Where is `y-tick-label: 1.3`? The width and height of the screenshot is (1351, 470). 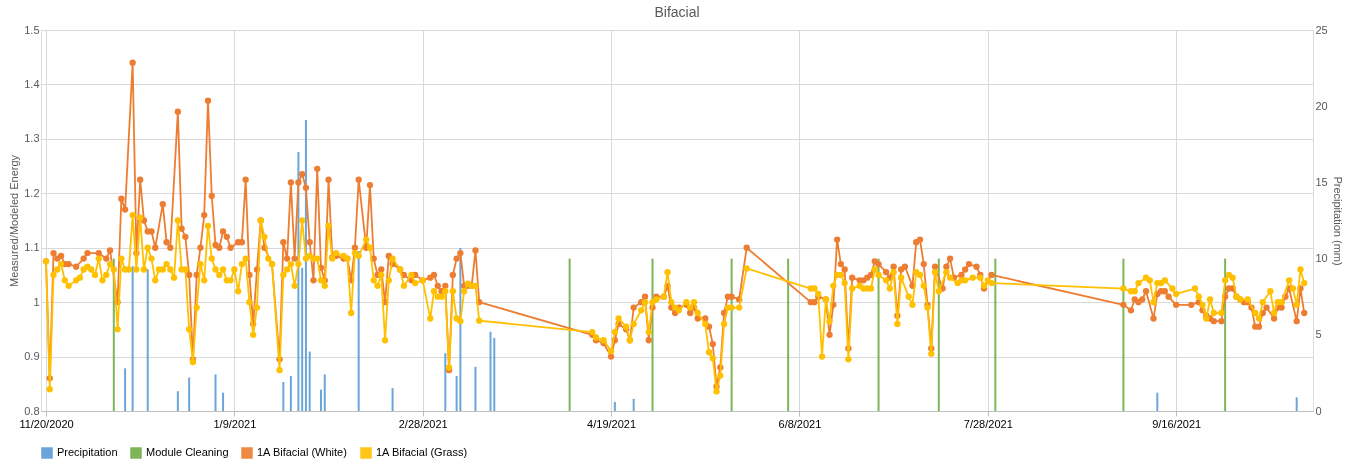
y-tick-label: 1.3 is located at coordinates (32, 138).